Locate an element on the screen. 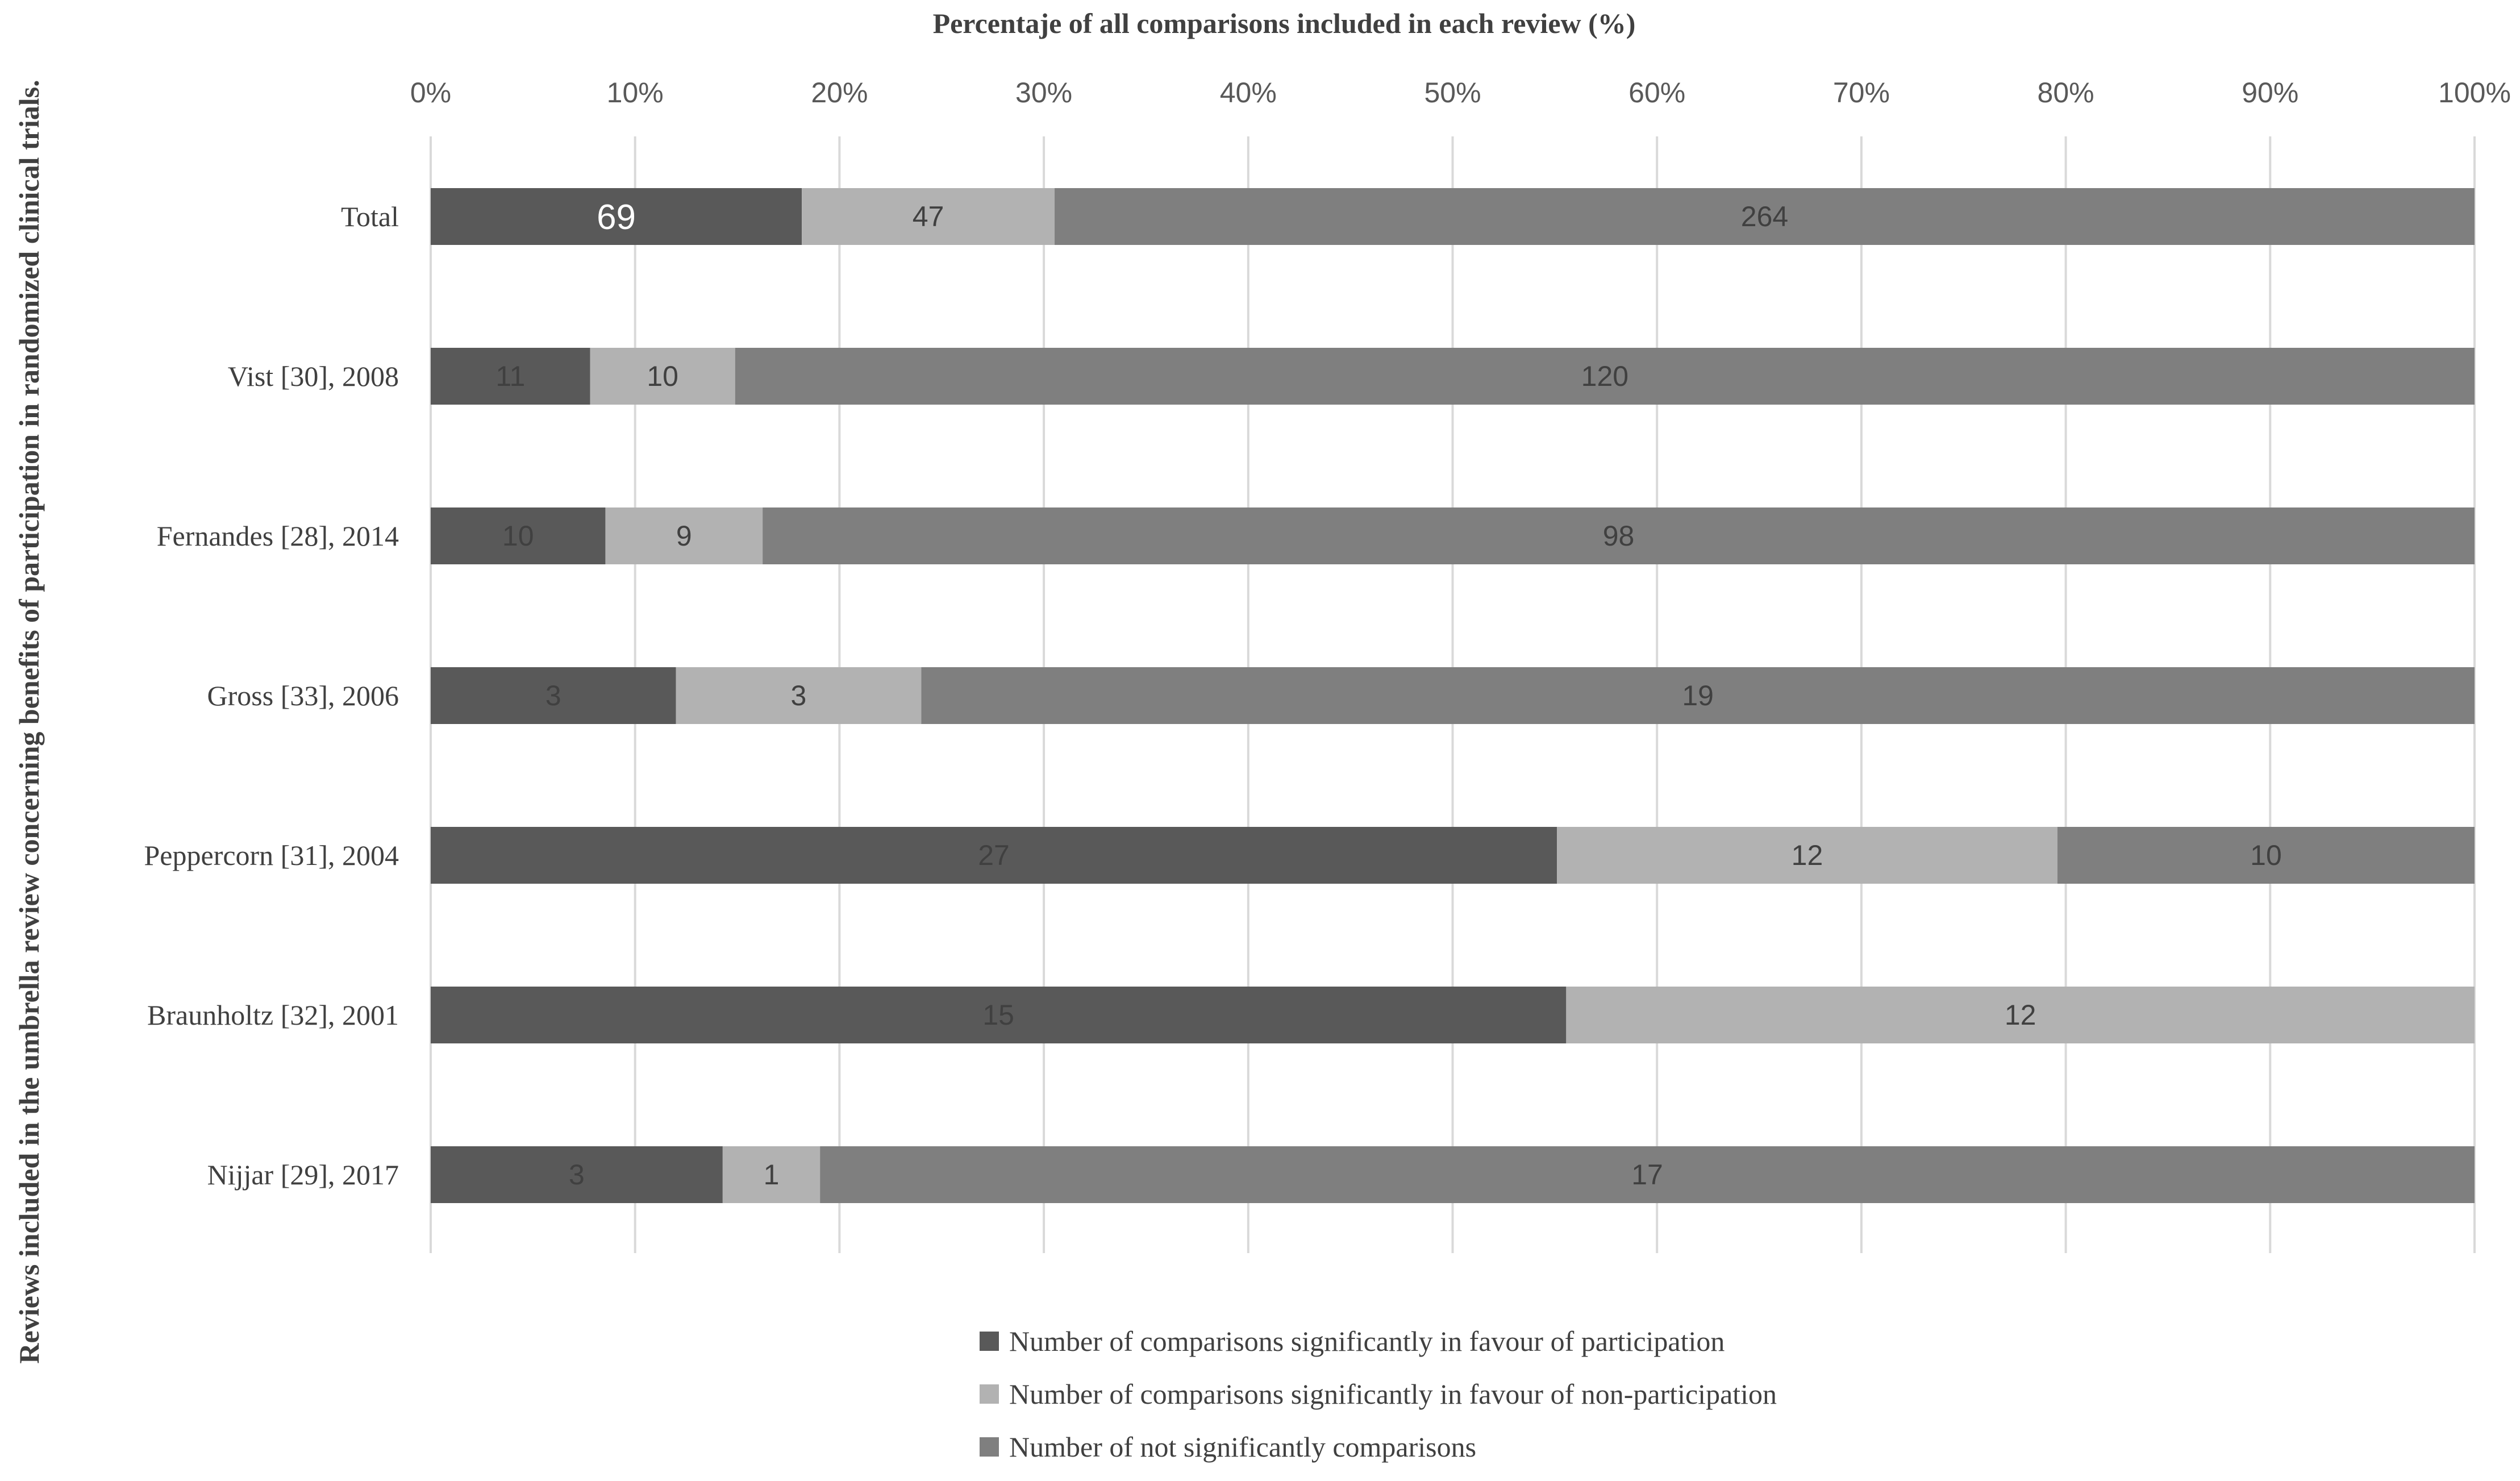 The image size is (2520, 1481). x-tick-label: 40% is located at coordinates (1248, 93).